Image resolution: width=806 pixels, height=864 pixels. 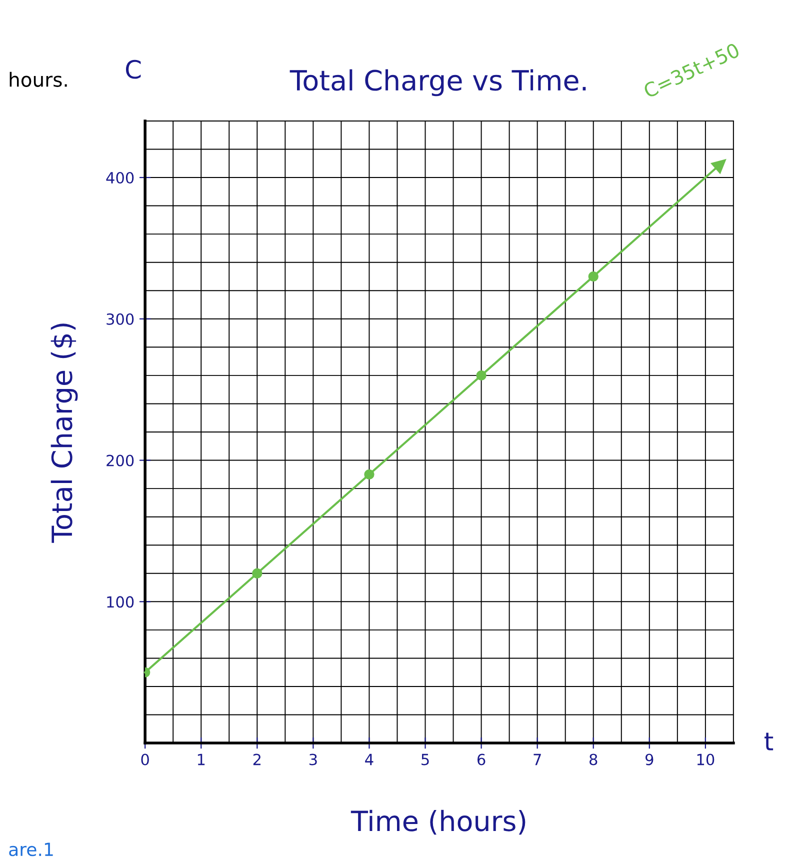 I want to click on chart-title: Total Charge vs Time., so click(x=438, y=82).